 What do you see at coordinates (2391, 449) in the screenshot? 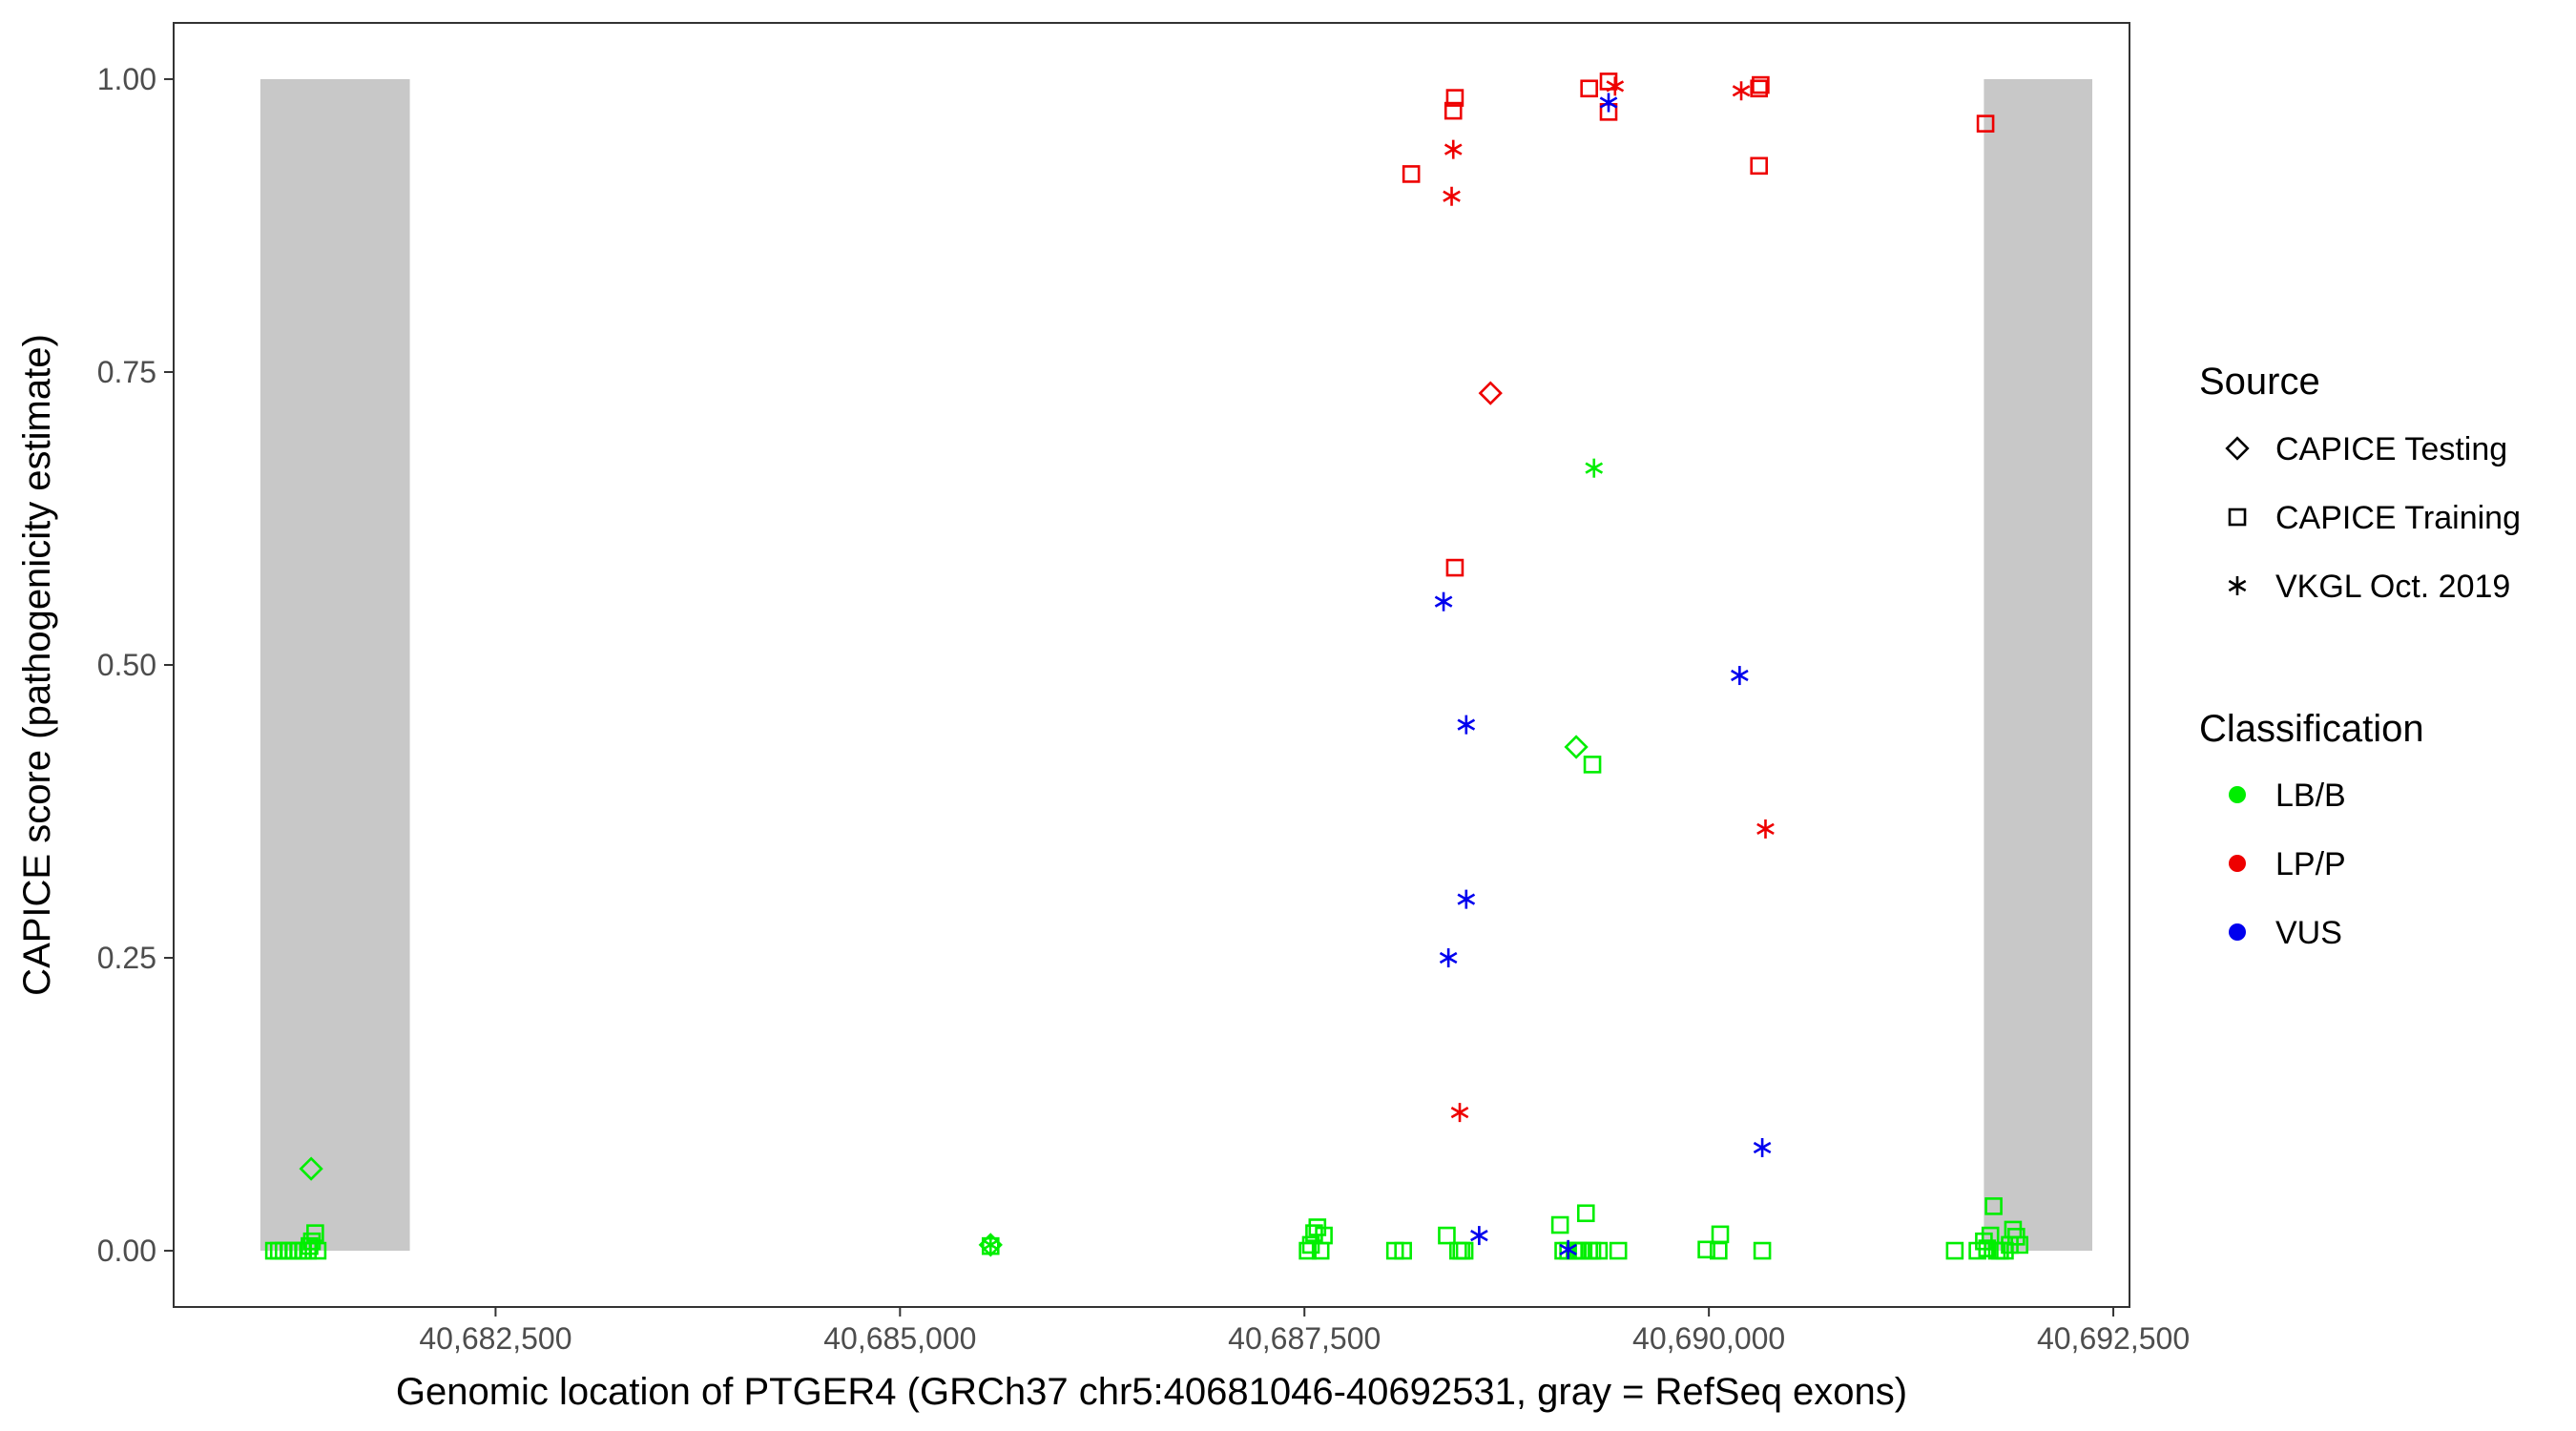
I see `legend-source-label: CAPICE Testing` at bounding box center [2391, 449].